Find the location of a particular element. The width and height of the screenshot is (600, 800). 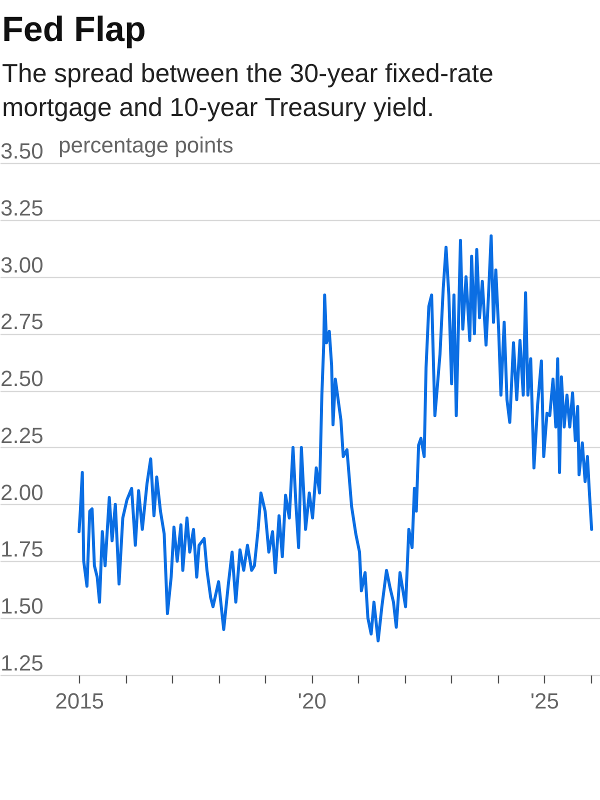

y-tick-label: 2.50 is located at coordinates (22, 379).